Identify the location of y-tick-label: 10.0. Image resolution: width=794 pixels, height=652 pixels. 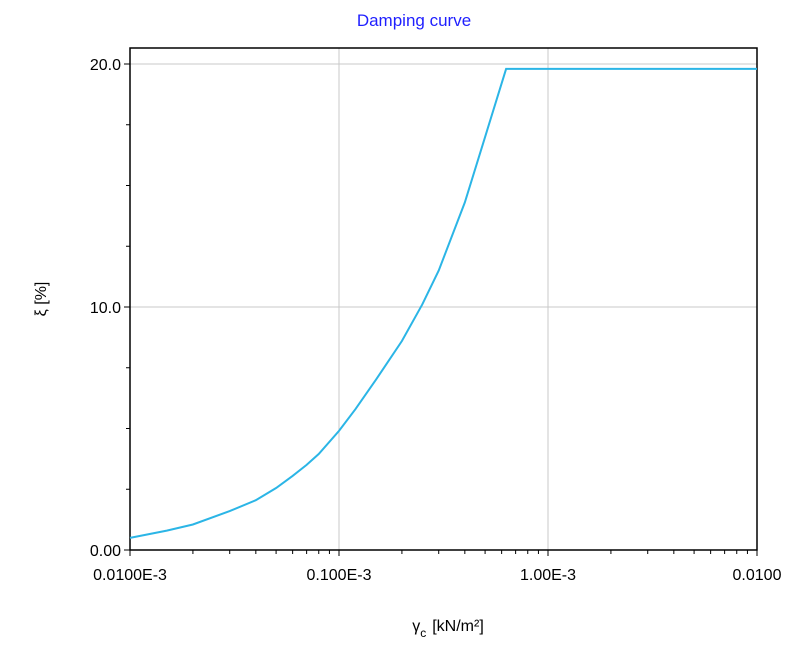
(105, 308).